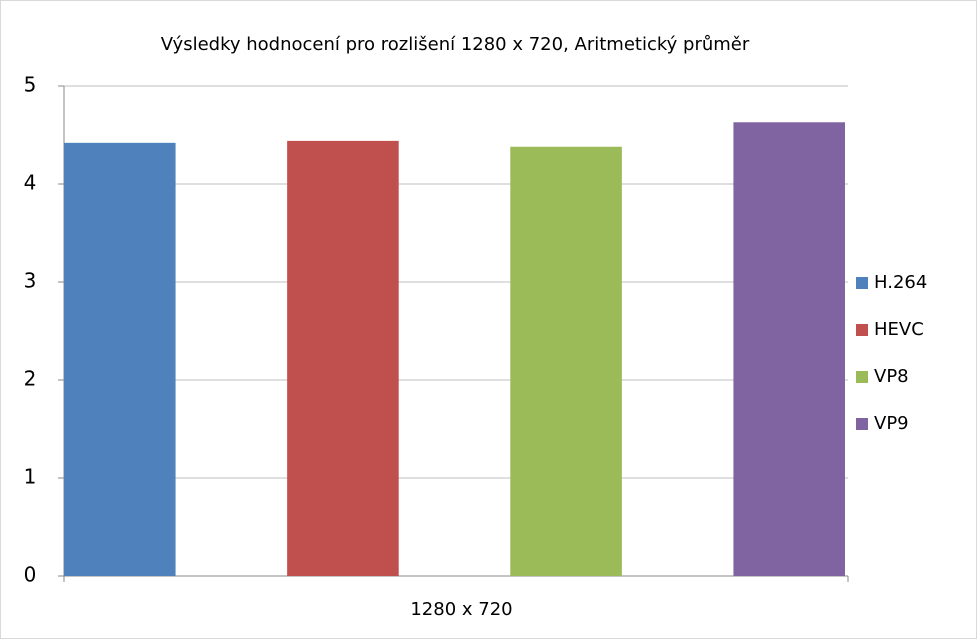  What do you see at coordinates (30, 477) in the screenshot?
I see `y-tick-label: 1` at bounding box center [30, 477].